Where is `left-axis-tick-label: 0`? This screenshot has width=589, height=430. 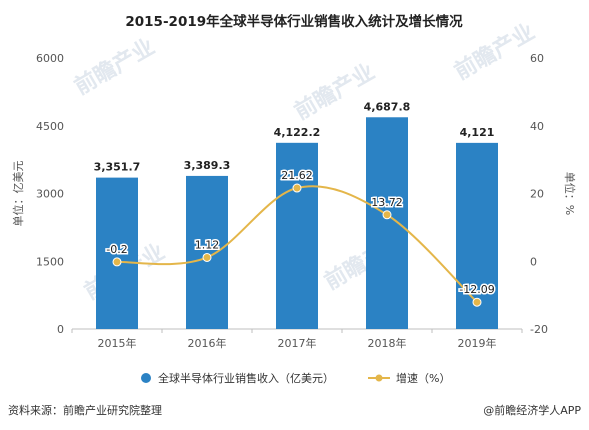 left-axis-tick-label: 0 is located at coordinates (60, 329).